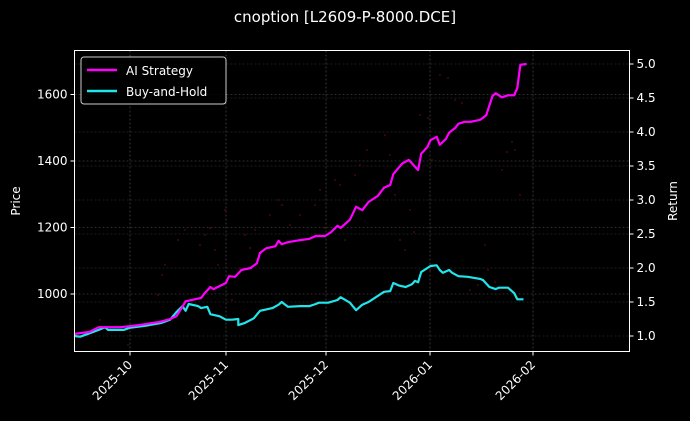  I want to click on right-tick-label: 5.0, so click(646, 64).